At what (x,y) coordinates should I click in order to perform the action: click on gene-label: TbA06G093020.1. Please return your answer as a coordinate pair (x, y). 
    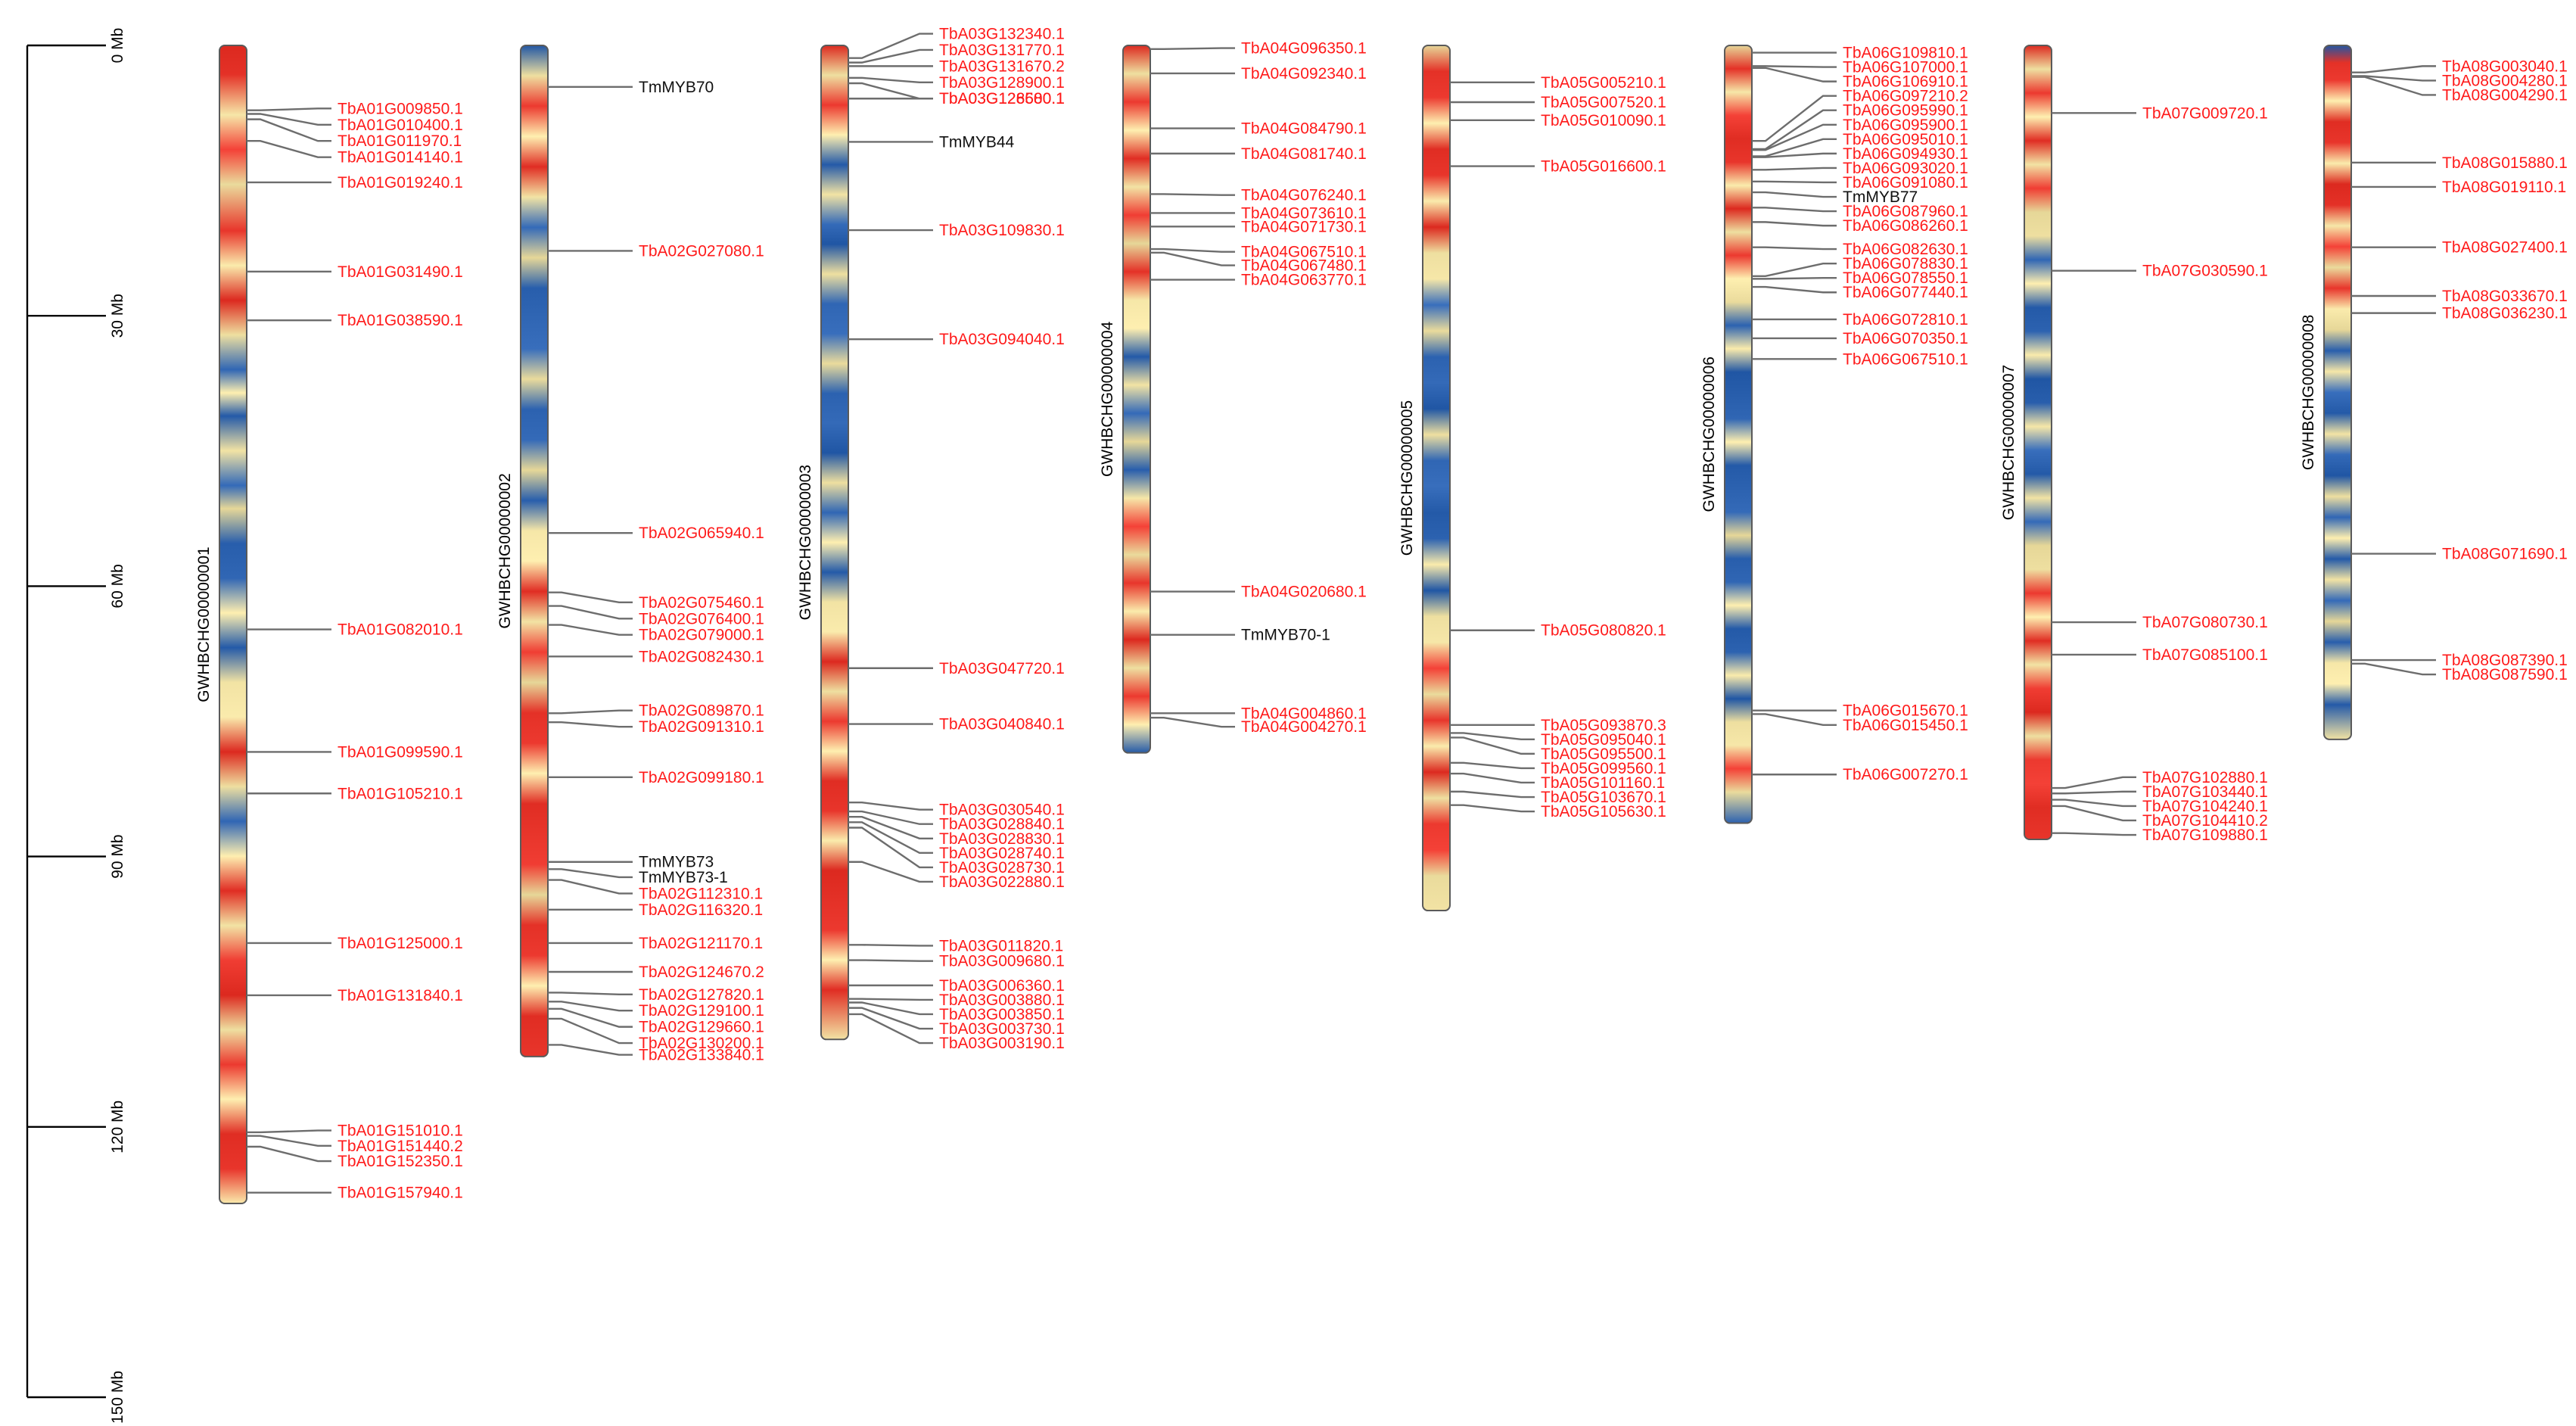
    Looking at the image, I should click on (1905, 168).